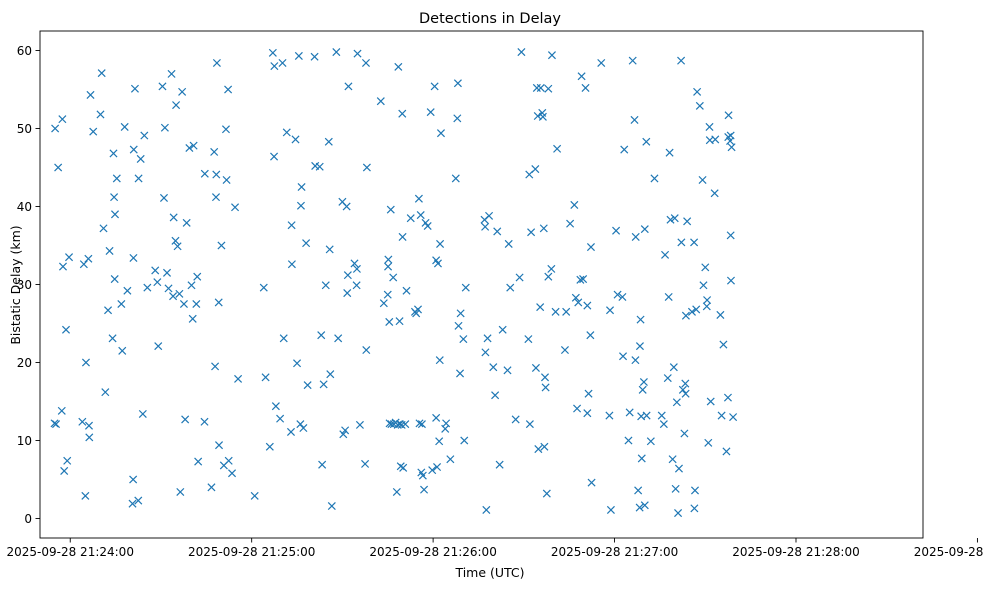 This screenshot has width=988, height=590. I want to click on x-tick-label: 2025-09-28 21:27:00, so click(614, 552).